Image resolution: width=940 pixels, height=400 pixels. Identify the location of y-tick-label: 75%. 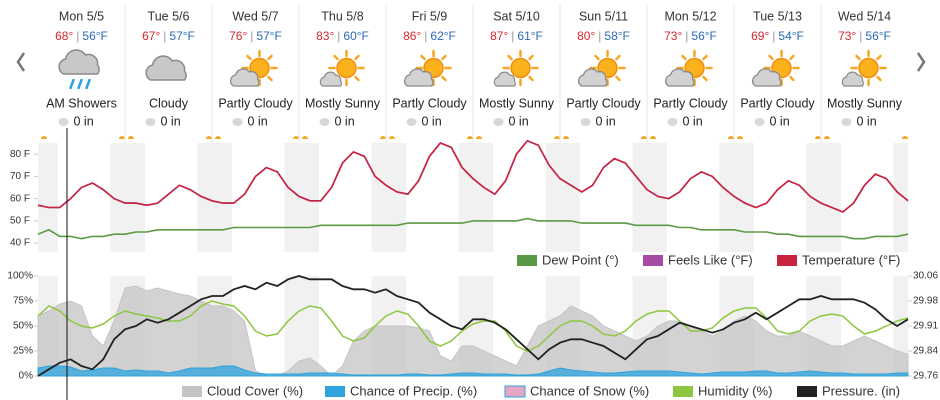
(23, 301).